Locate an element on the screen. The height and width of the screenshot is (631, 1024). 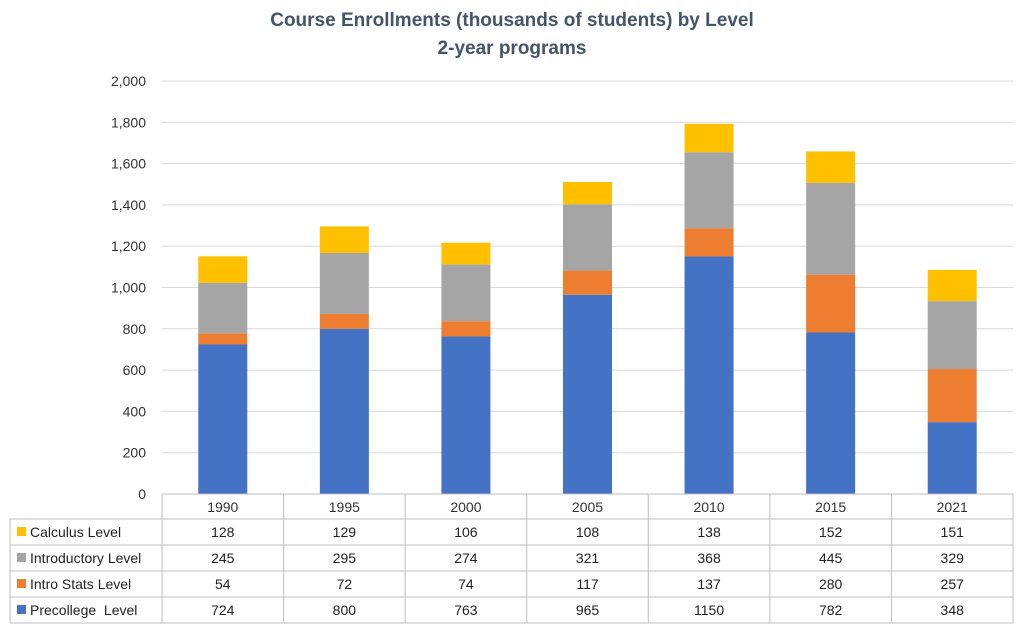
data-label: 800 is located at coordinates (345, 610).